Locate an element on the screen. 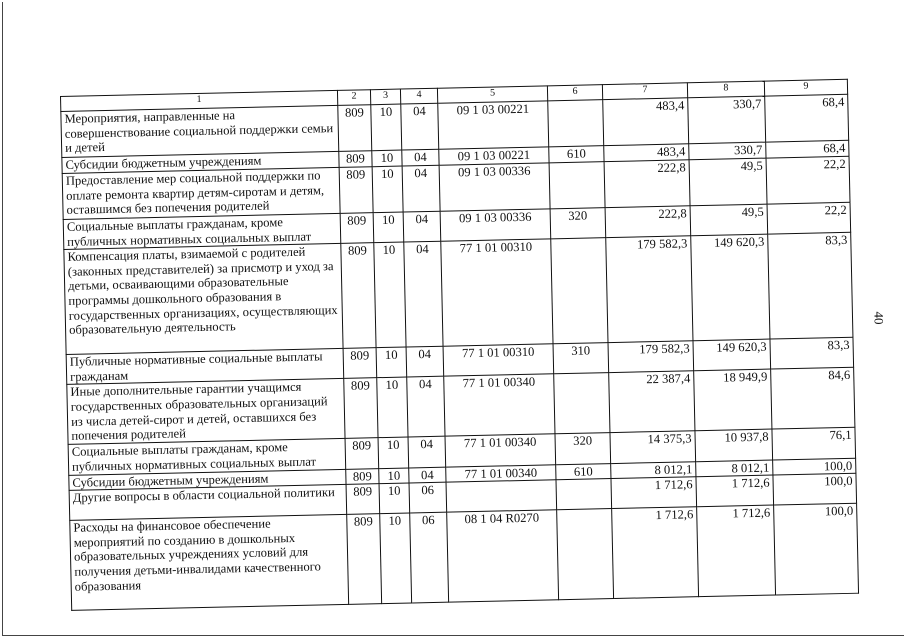 The image size is (905, 640). column-header: 8 is located at coordinates (726, 89).